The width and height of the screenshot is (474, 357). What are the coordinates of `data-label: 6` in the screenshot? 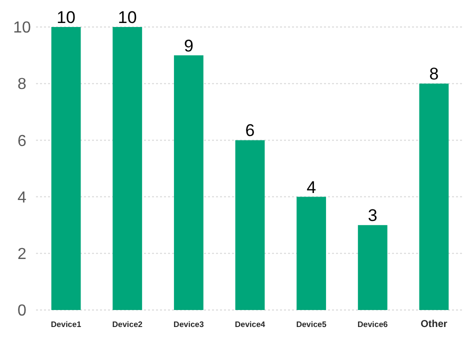 It's located at (250, 130).